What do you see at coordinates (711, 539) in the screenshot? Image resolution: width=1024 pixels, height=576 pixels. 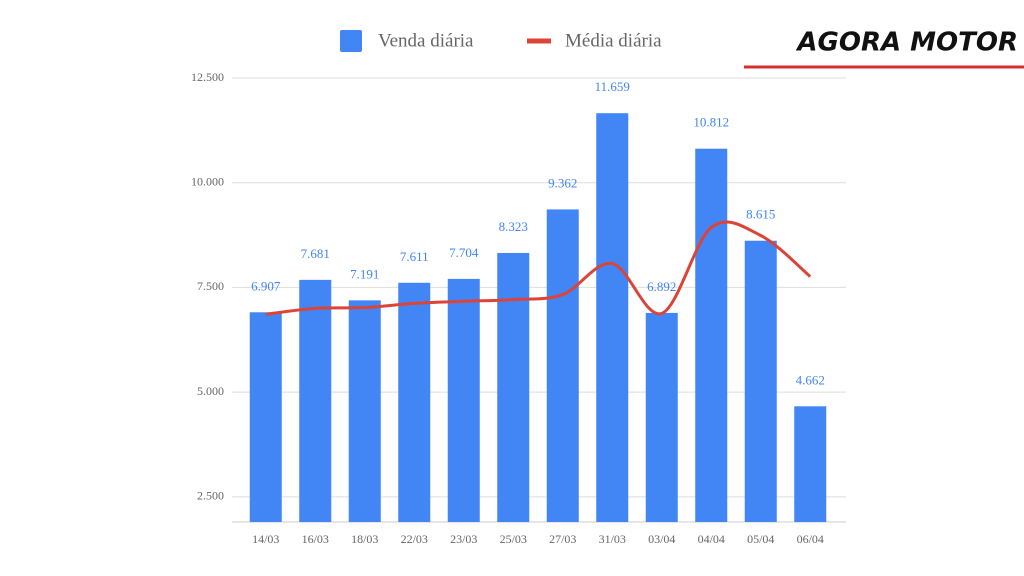 I see `x-tick-label: 04/04` at bounding box center [711, 539].